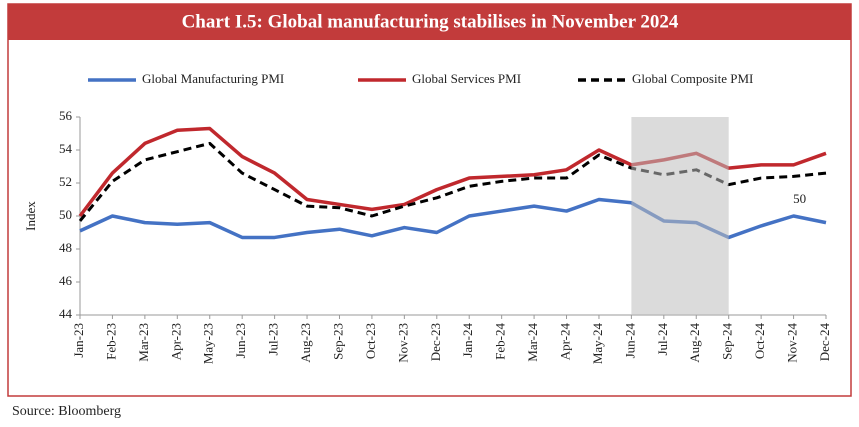 The height and width of the screenshot is (427, 859). I want to click on x-tick-label: Jul-23, so click(273, 339).